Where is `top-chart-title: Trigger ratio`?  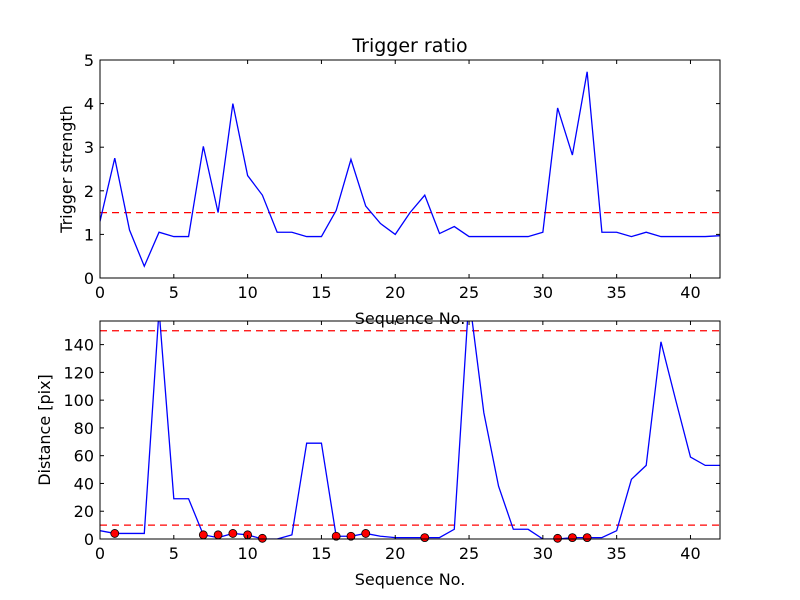 top-chart-title: Trigger ratio is located at coordinates (409, 46).